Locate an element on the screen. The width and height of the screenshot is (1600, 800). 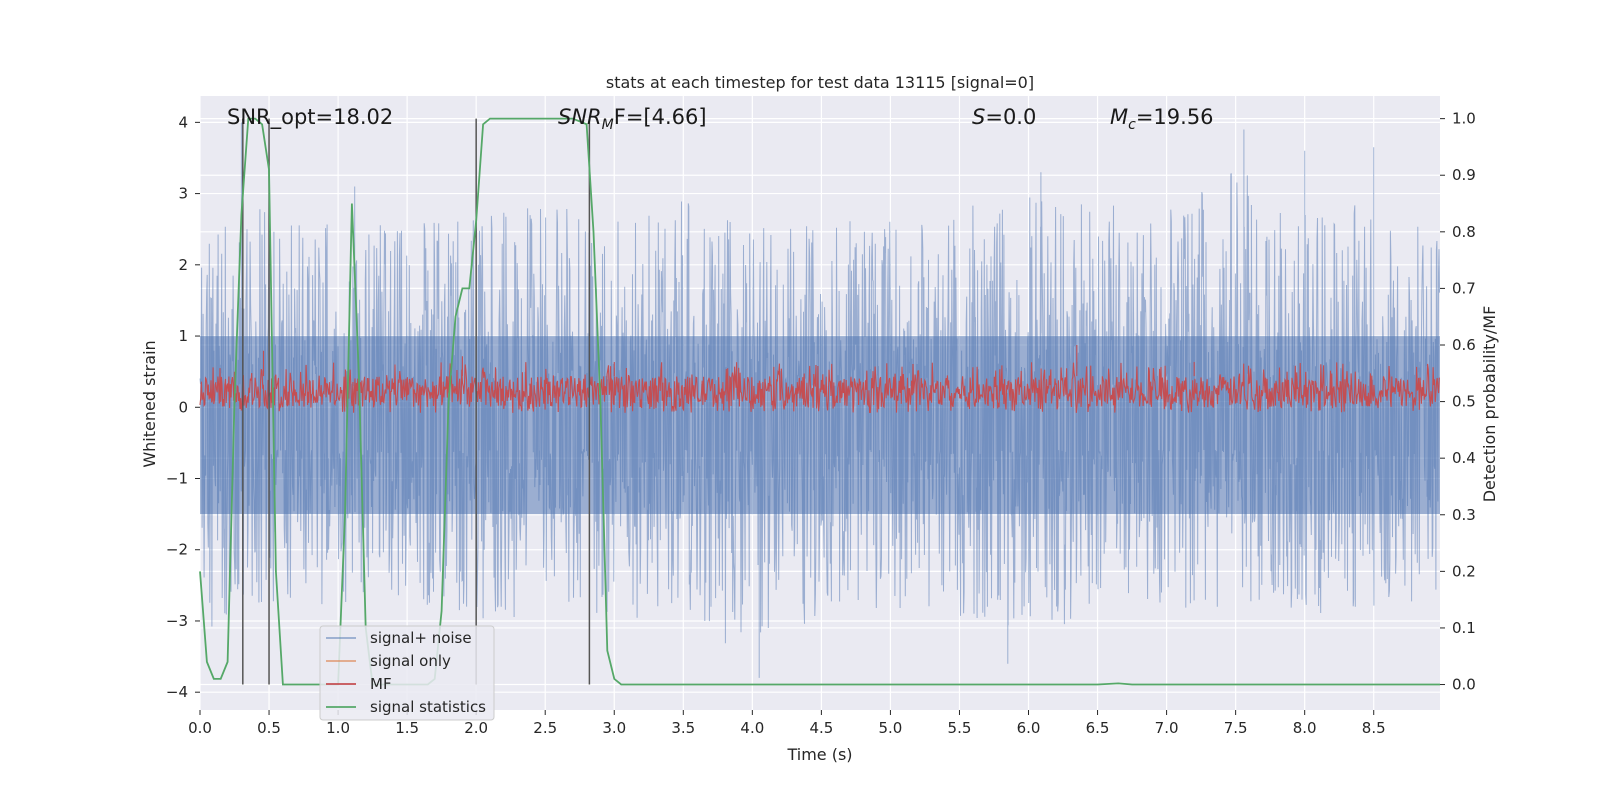
y-tick-label-2: 2 is located at coordinates (183, 265).